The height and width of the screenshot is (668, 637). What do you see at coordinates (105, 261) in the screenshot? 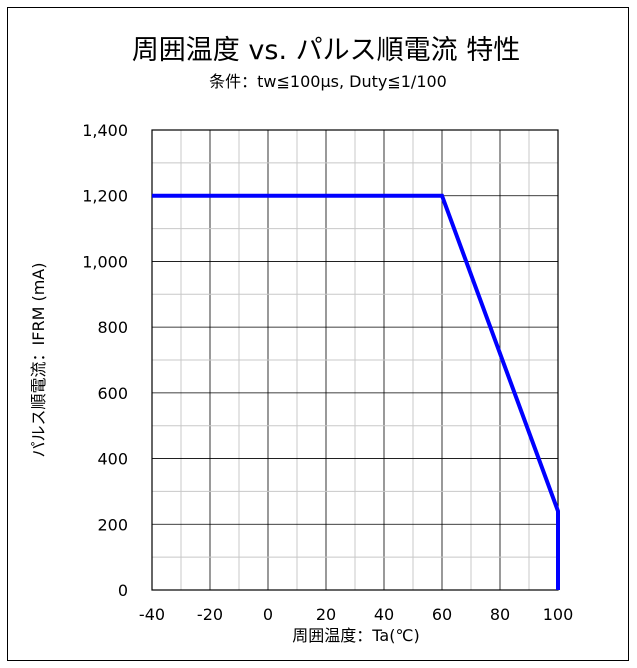
I see `y-tick-label: 1,000` at bounding box center [105, 261].